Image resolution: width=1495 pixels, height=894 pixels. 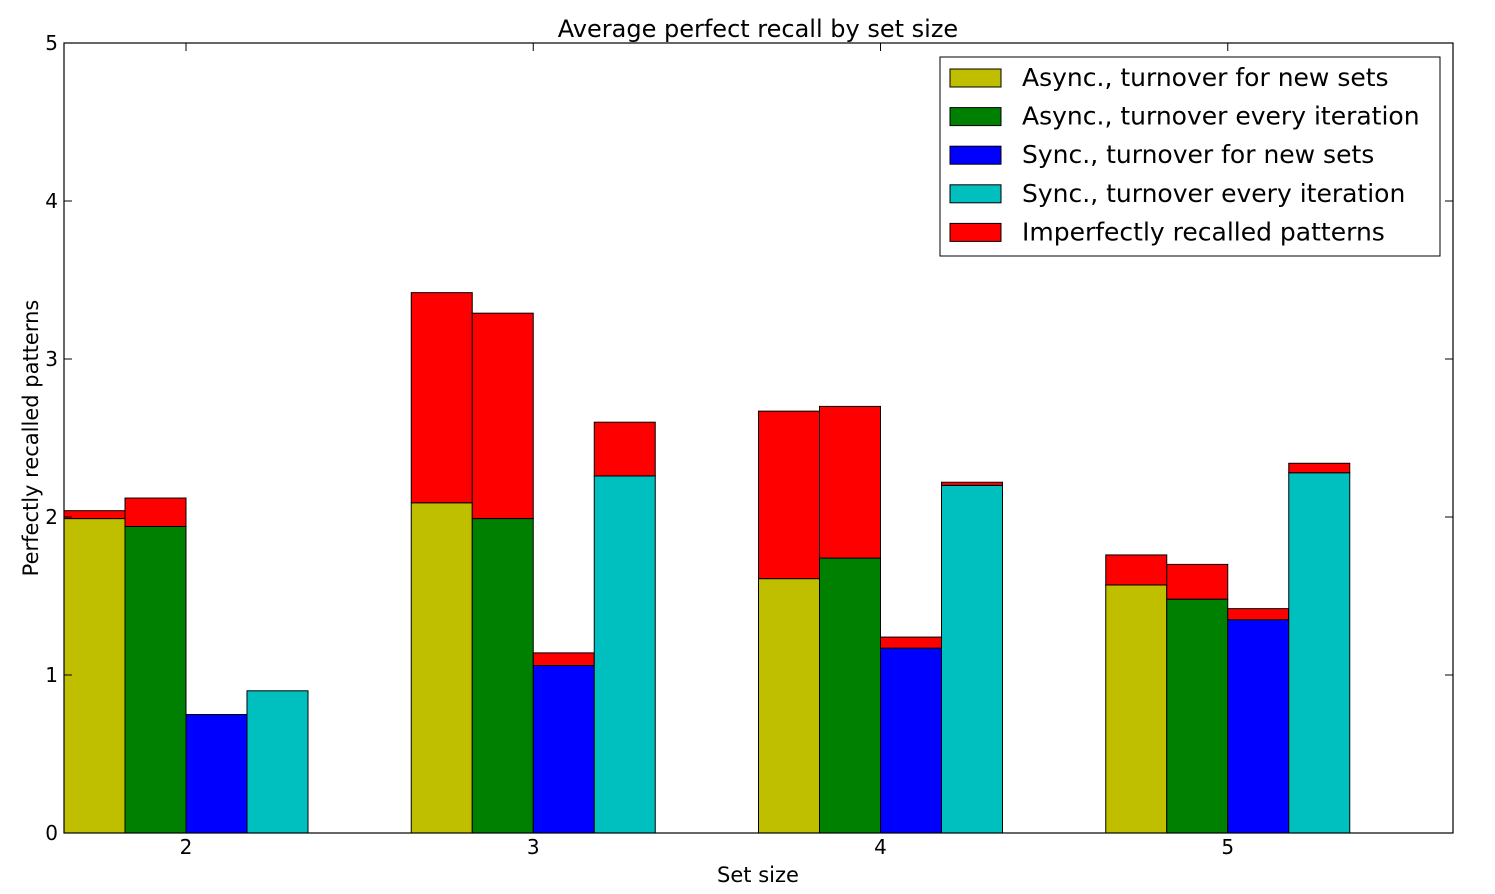 What do you see at coordinates (1203, 231) in the screenshot?
I see `legend-label: Imperfectly recalled patterns` at bounding box center [1203, 231].